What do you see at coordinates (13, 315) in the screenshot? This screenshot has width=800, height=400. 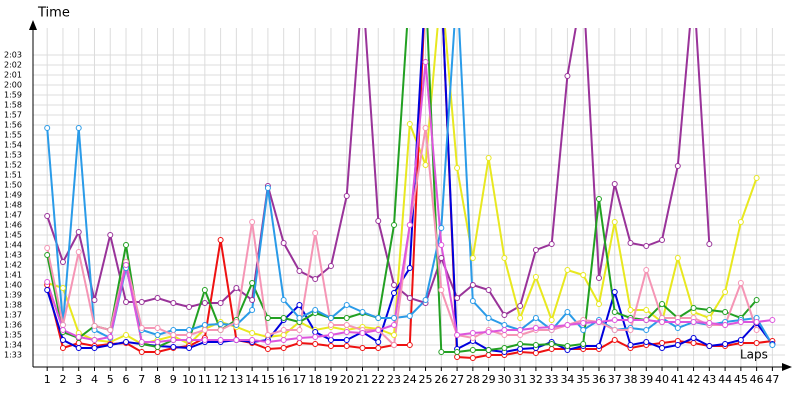 I see `y-tick-label: 1:37` at bounding box center [13, 315].